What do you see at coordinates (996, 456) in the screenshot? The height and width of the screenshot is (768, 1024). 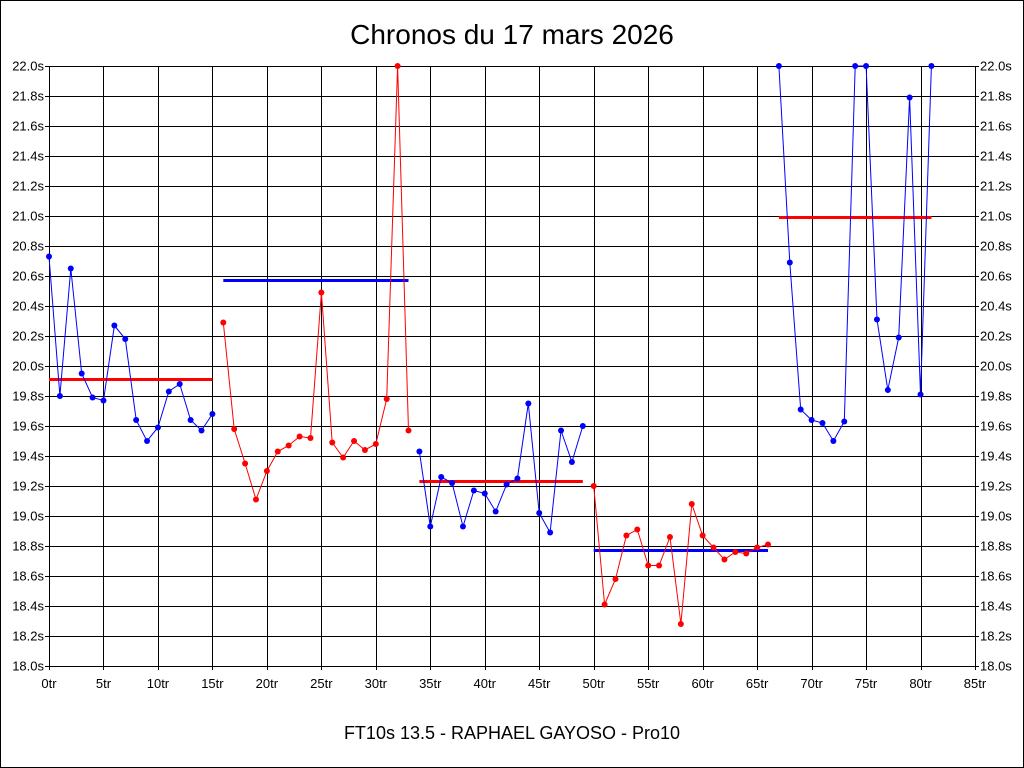 I see `y-tick-label-right: 19.4s` at bounding box center [996, 456].